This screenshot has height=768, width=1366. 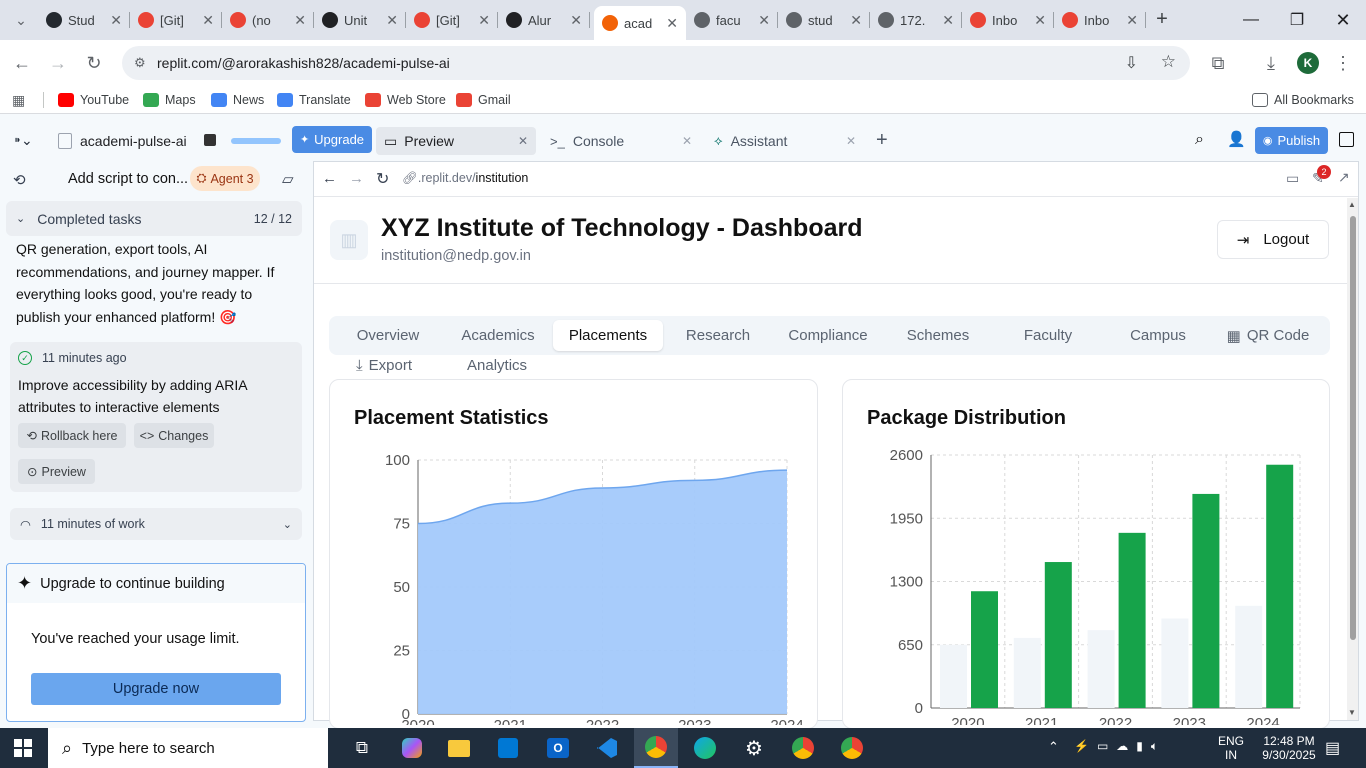 What do you see at coordinates (1251, 19) in the screenshot?
I see `minimize-icon: —` at bounding box center [1251, 19].